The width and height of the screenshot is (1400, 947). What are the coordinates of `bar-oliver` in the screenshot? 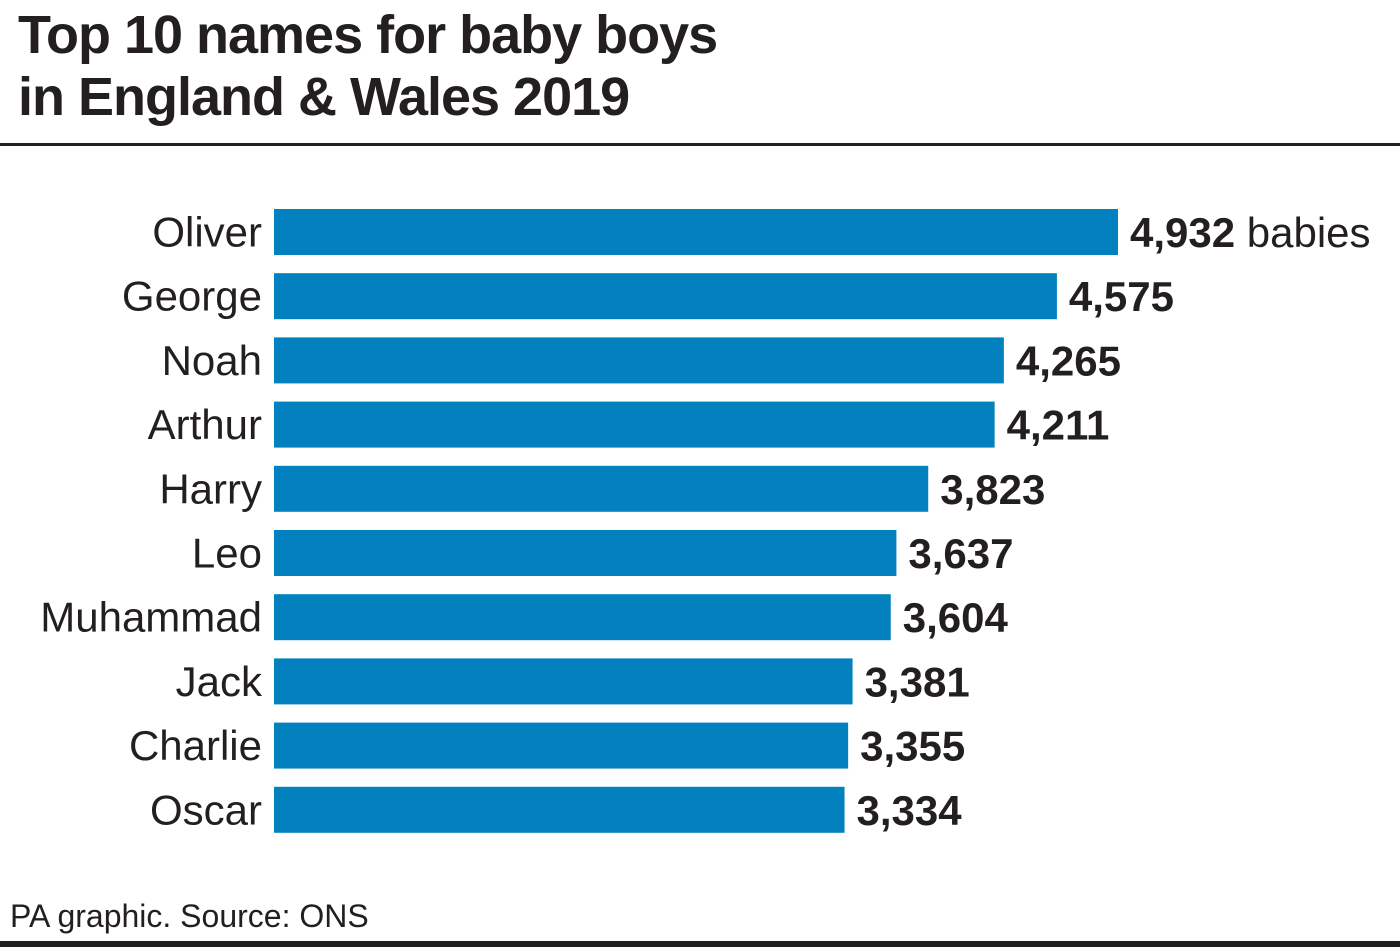 It's located at (696, 232).